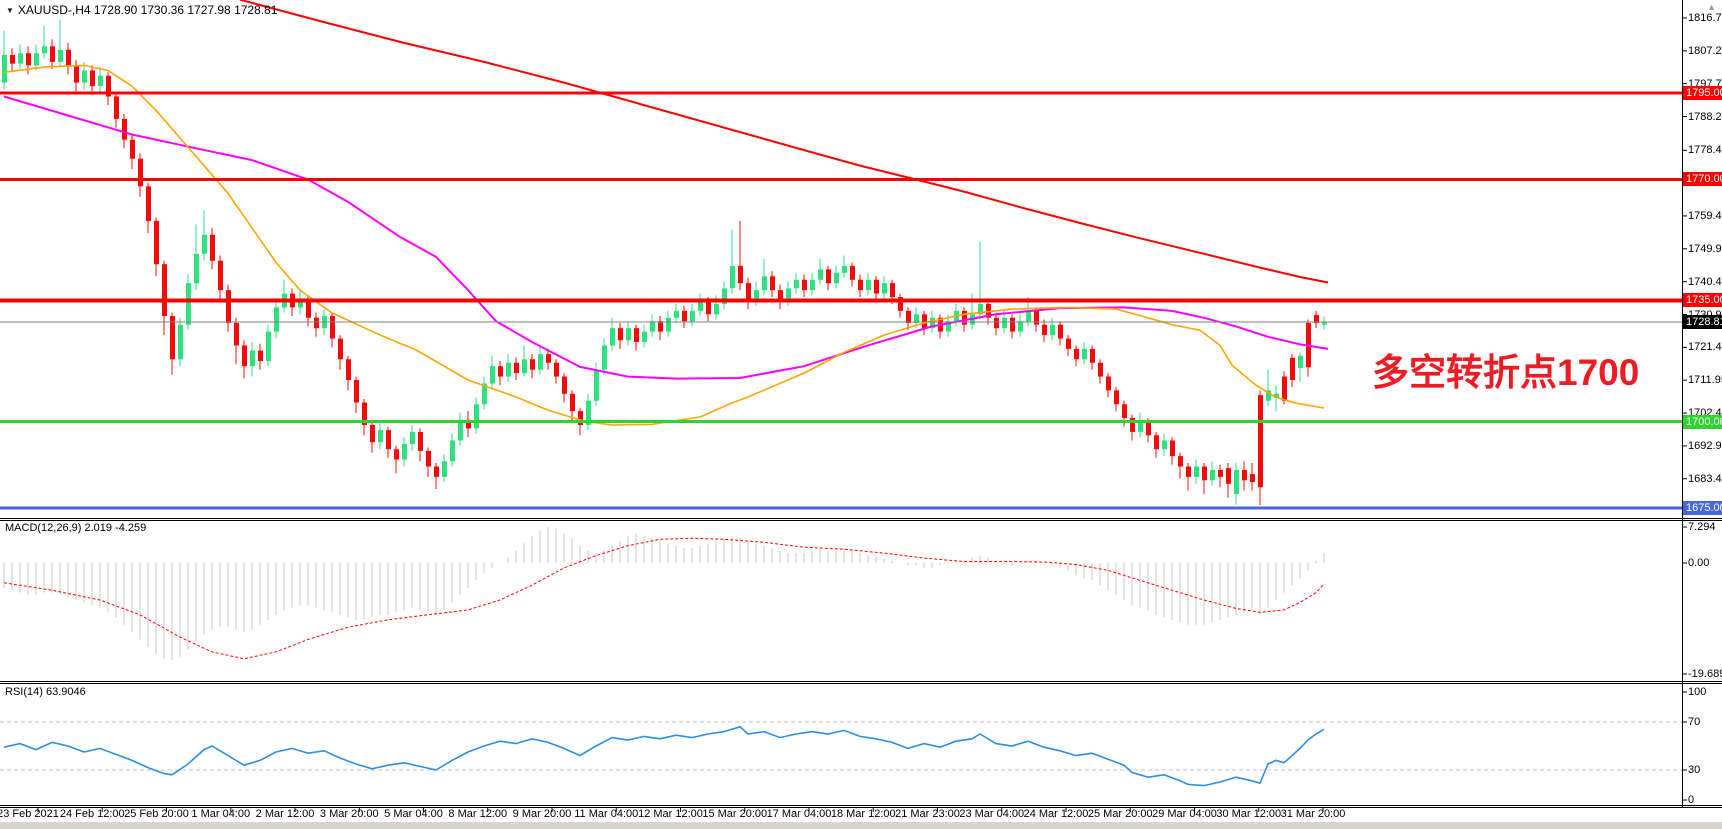 This screenshot has width=1722, height=829. What do you see at coordinates (1184, 814) in the screenshot?
I see `time-tick-label: 29 Mar 04:00` at bounding box center [1184, 814].